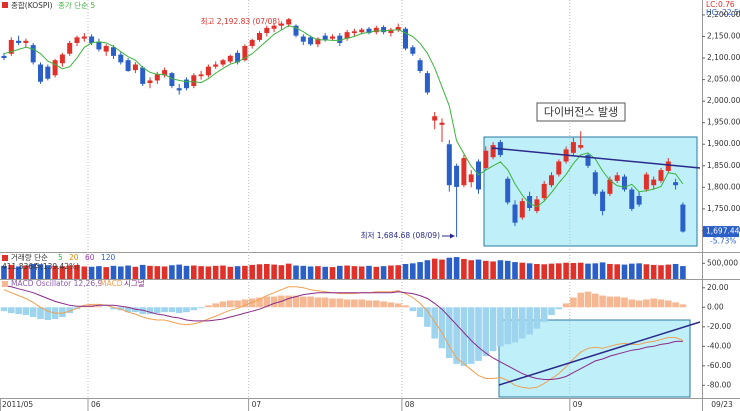  Describe the element at coordinates (723, 208) in the screenshot. I see `y-tick-label: 1,750.00` at that location.